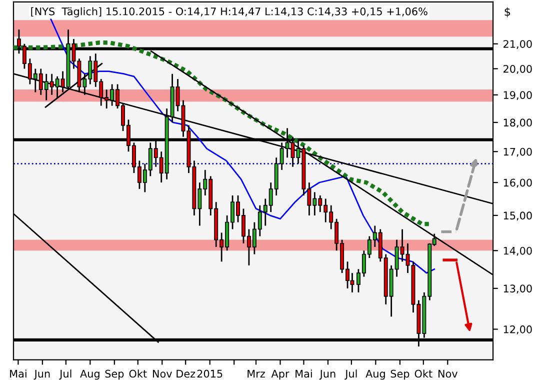 This screenshot has height=380, width=540. I want to click on chart-title: [NYS Täglich] 15.10.2015 - O:14,17 H:14,47 L:14,13 C:14,33 +0,15 +1,06%, so click(229, 12).